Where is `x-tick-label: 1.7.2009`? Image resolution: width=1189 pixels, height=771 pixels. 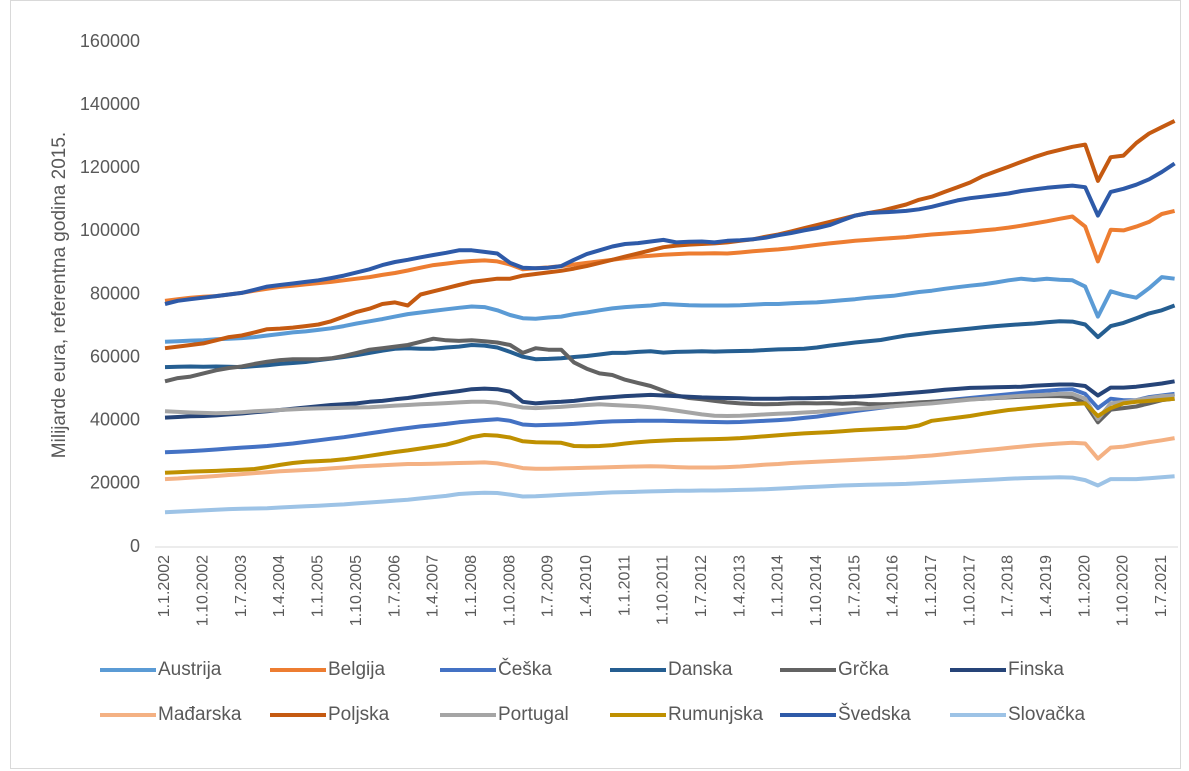
x-tick-label: 1.7.2009 is located at coordinates (548, 586).